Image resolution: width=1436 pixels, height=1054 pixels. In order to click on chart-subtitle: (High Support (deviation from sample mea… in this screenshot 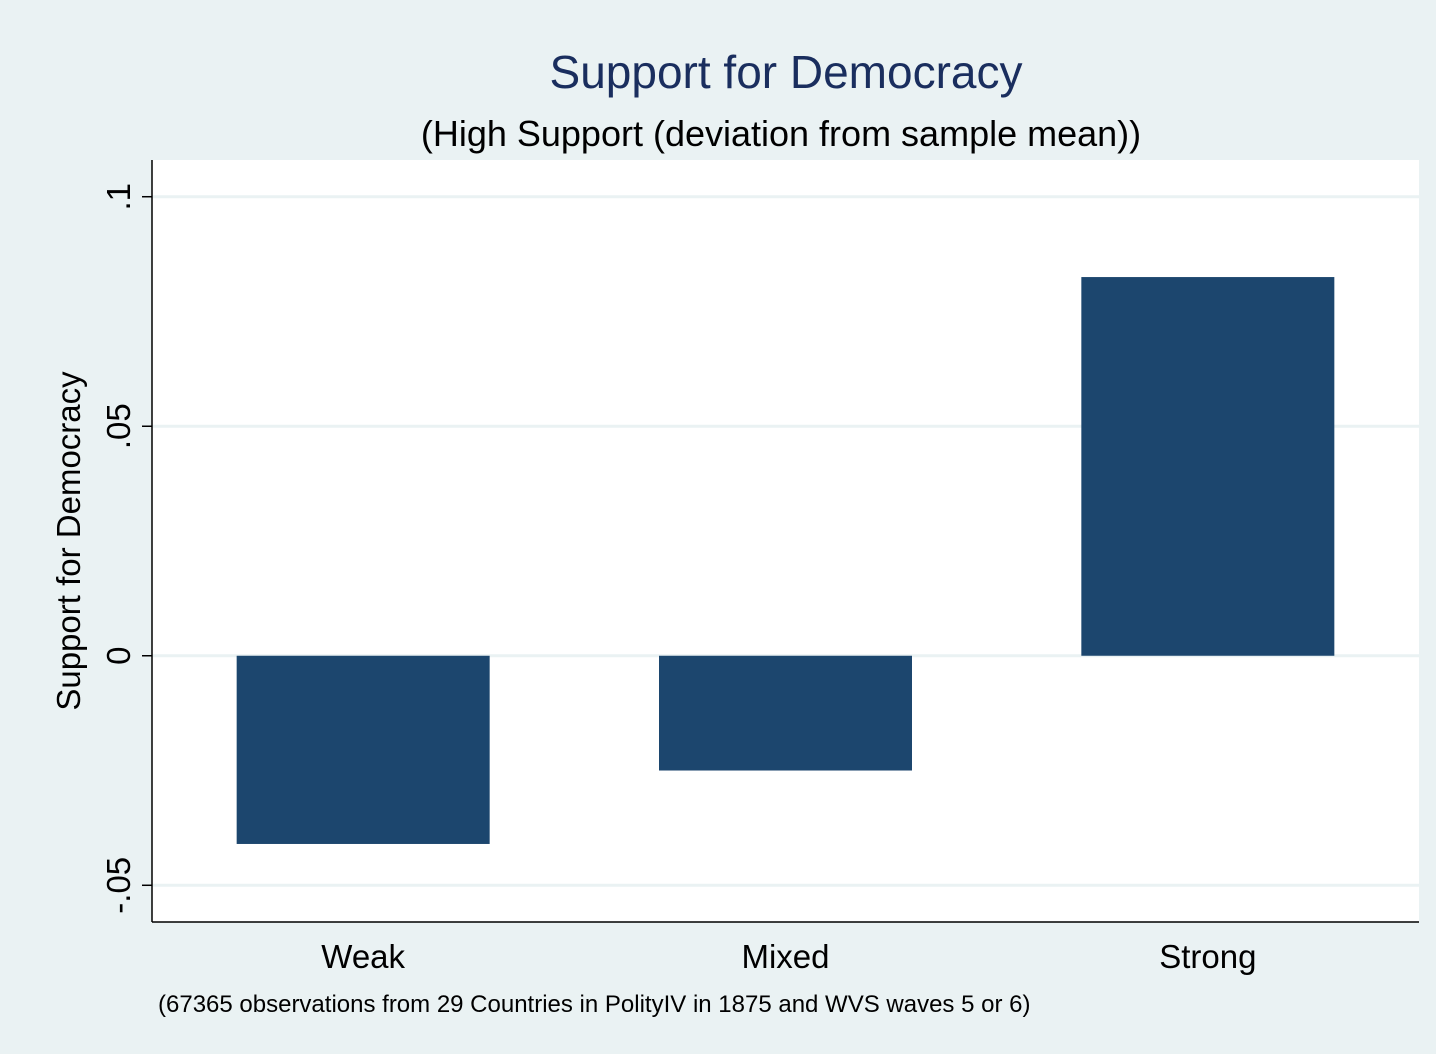, I will do `click(781, 133)`.